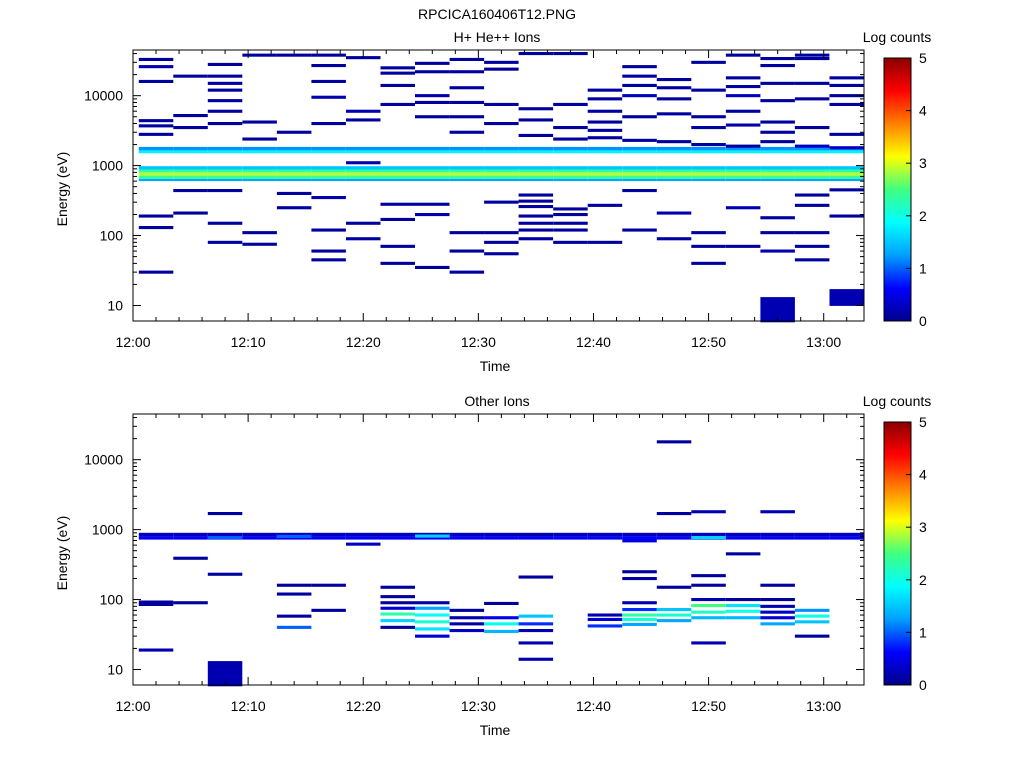  I want to click on y-tick-label: 1000, so click(107, 166).